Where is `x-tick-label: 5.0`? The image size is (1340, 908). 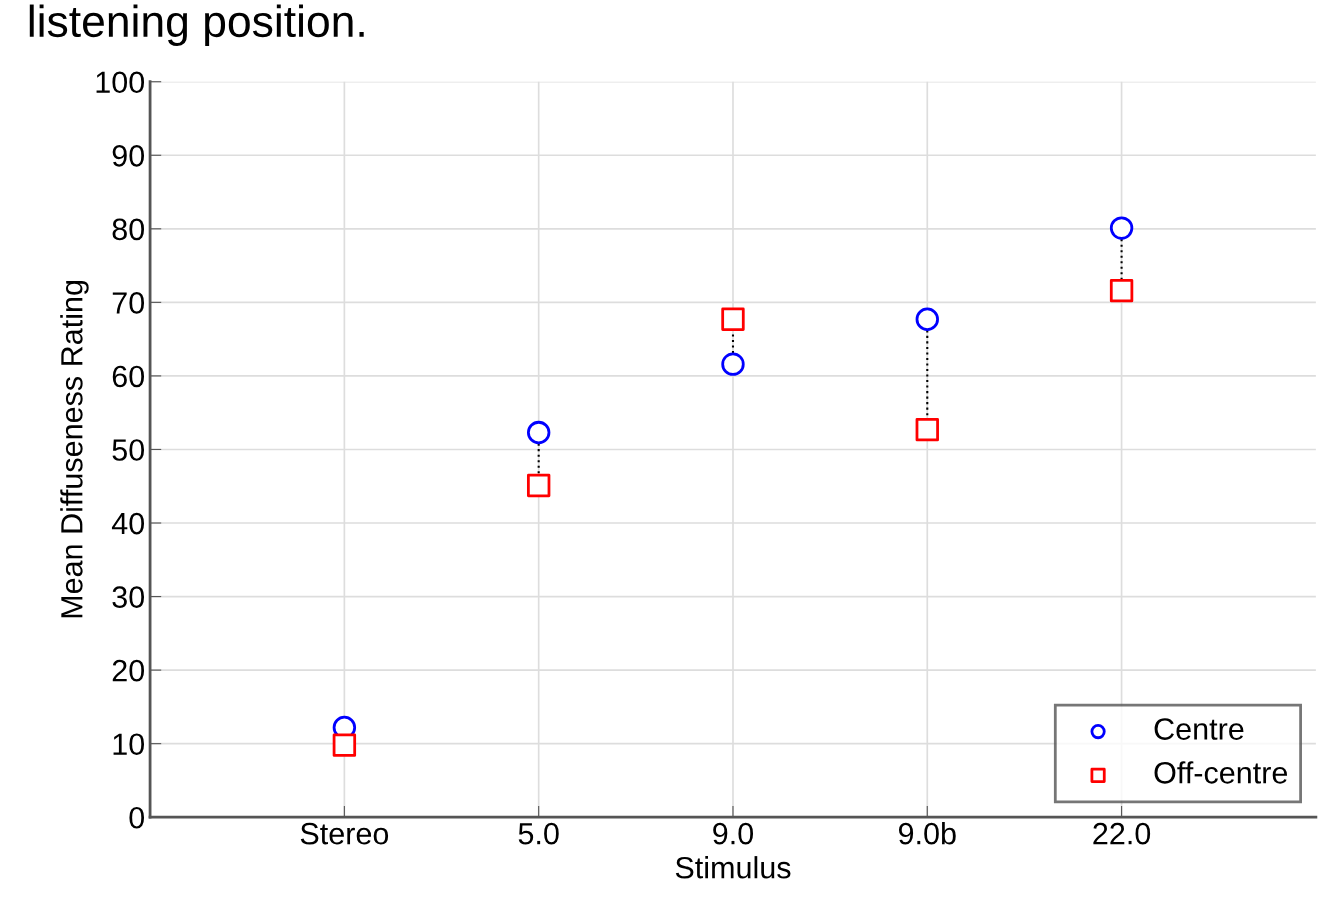 x-tick-label: 5.0 is located at coordinates (538, 833).